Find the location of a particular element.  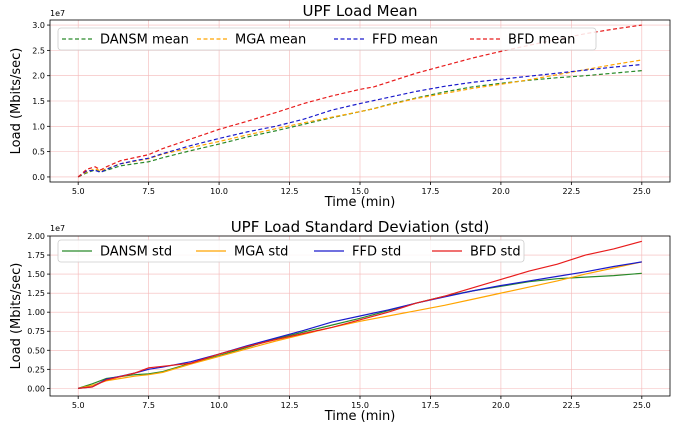

legend-label: MGA std is located at coordinates (261, 252).